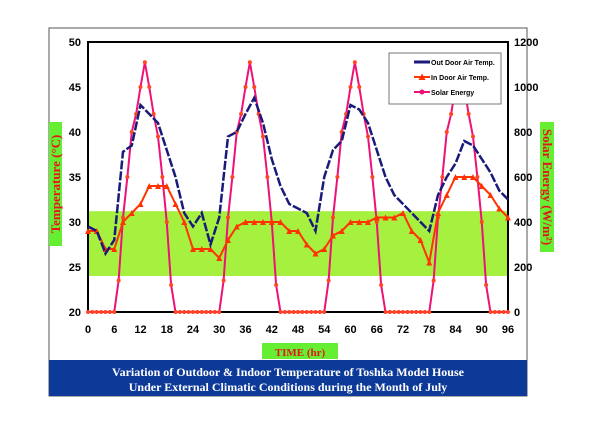 Image resolution: width=600 pixels, height=424 pixels. What do you see at coordinates (523, 223) in the screenshot?
I see `y2-tick-label: 400` at bounding box center [523, 223].